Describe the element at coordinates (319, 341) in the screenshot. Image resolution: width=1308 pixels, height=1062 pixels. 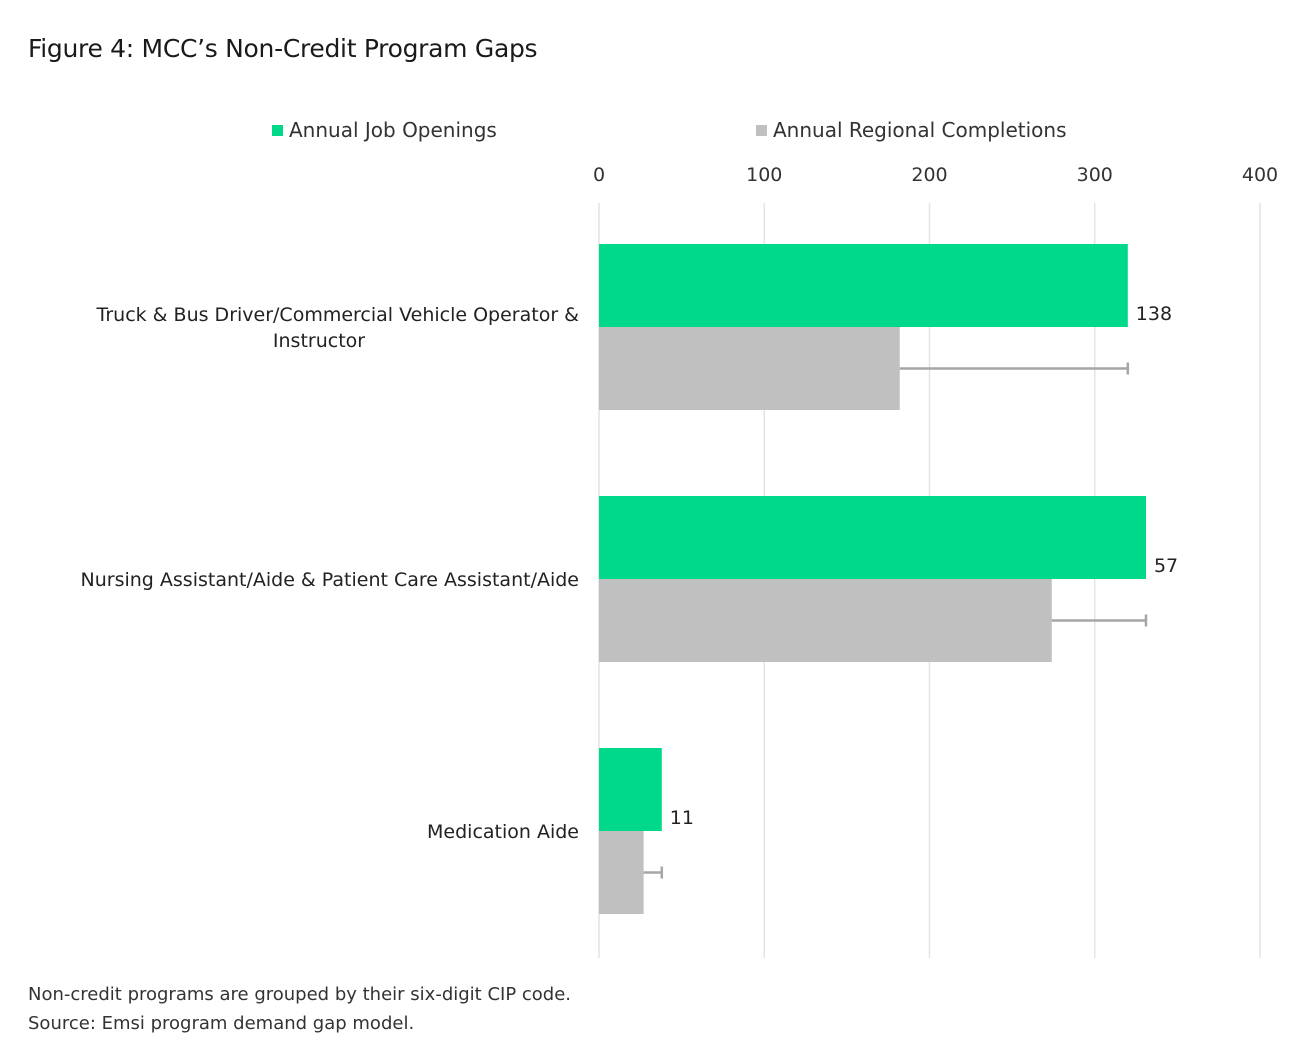
I see `category-label: Instructor` at that location.